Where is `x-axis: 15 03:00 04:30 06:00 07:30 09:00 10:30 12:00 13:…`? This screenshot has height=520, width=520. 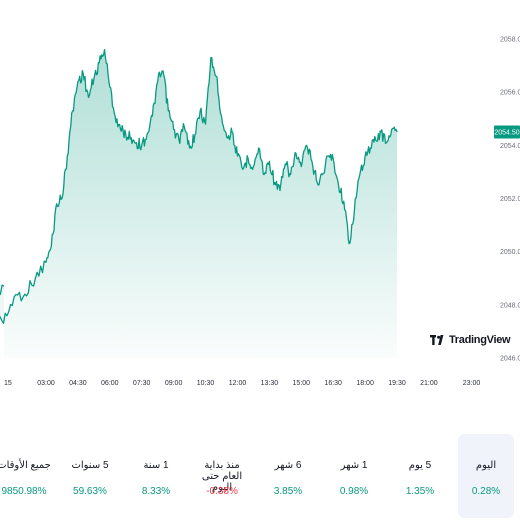
x-axis: 15 03:00 04:30 06:00 07:30 09:00 10:30 12:00 13:… is located at coordinates (242, 383).